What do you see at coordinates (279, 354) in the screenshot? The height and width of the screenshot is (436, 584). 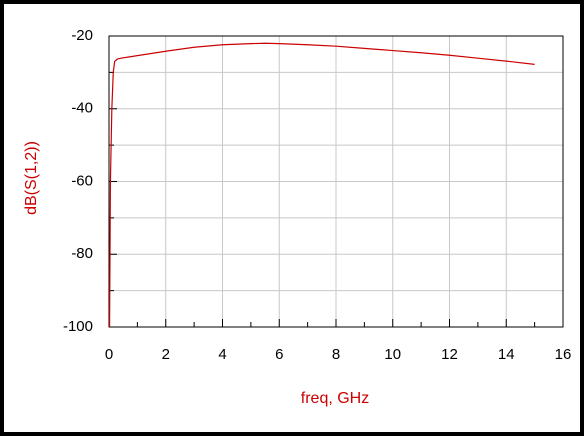 I see `x-tick-label: 6` at bounding box center [279, 354].